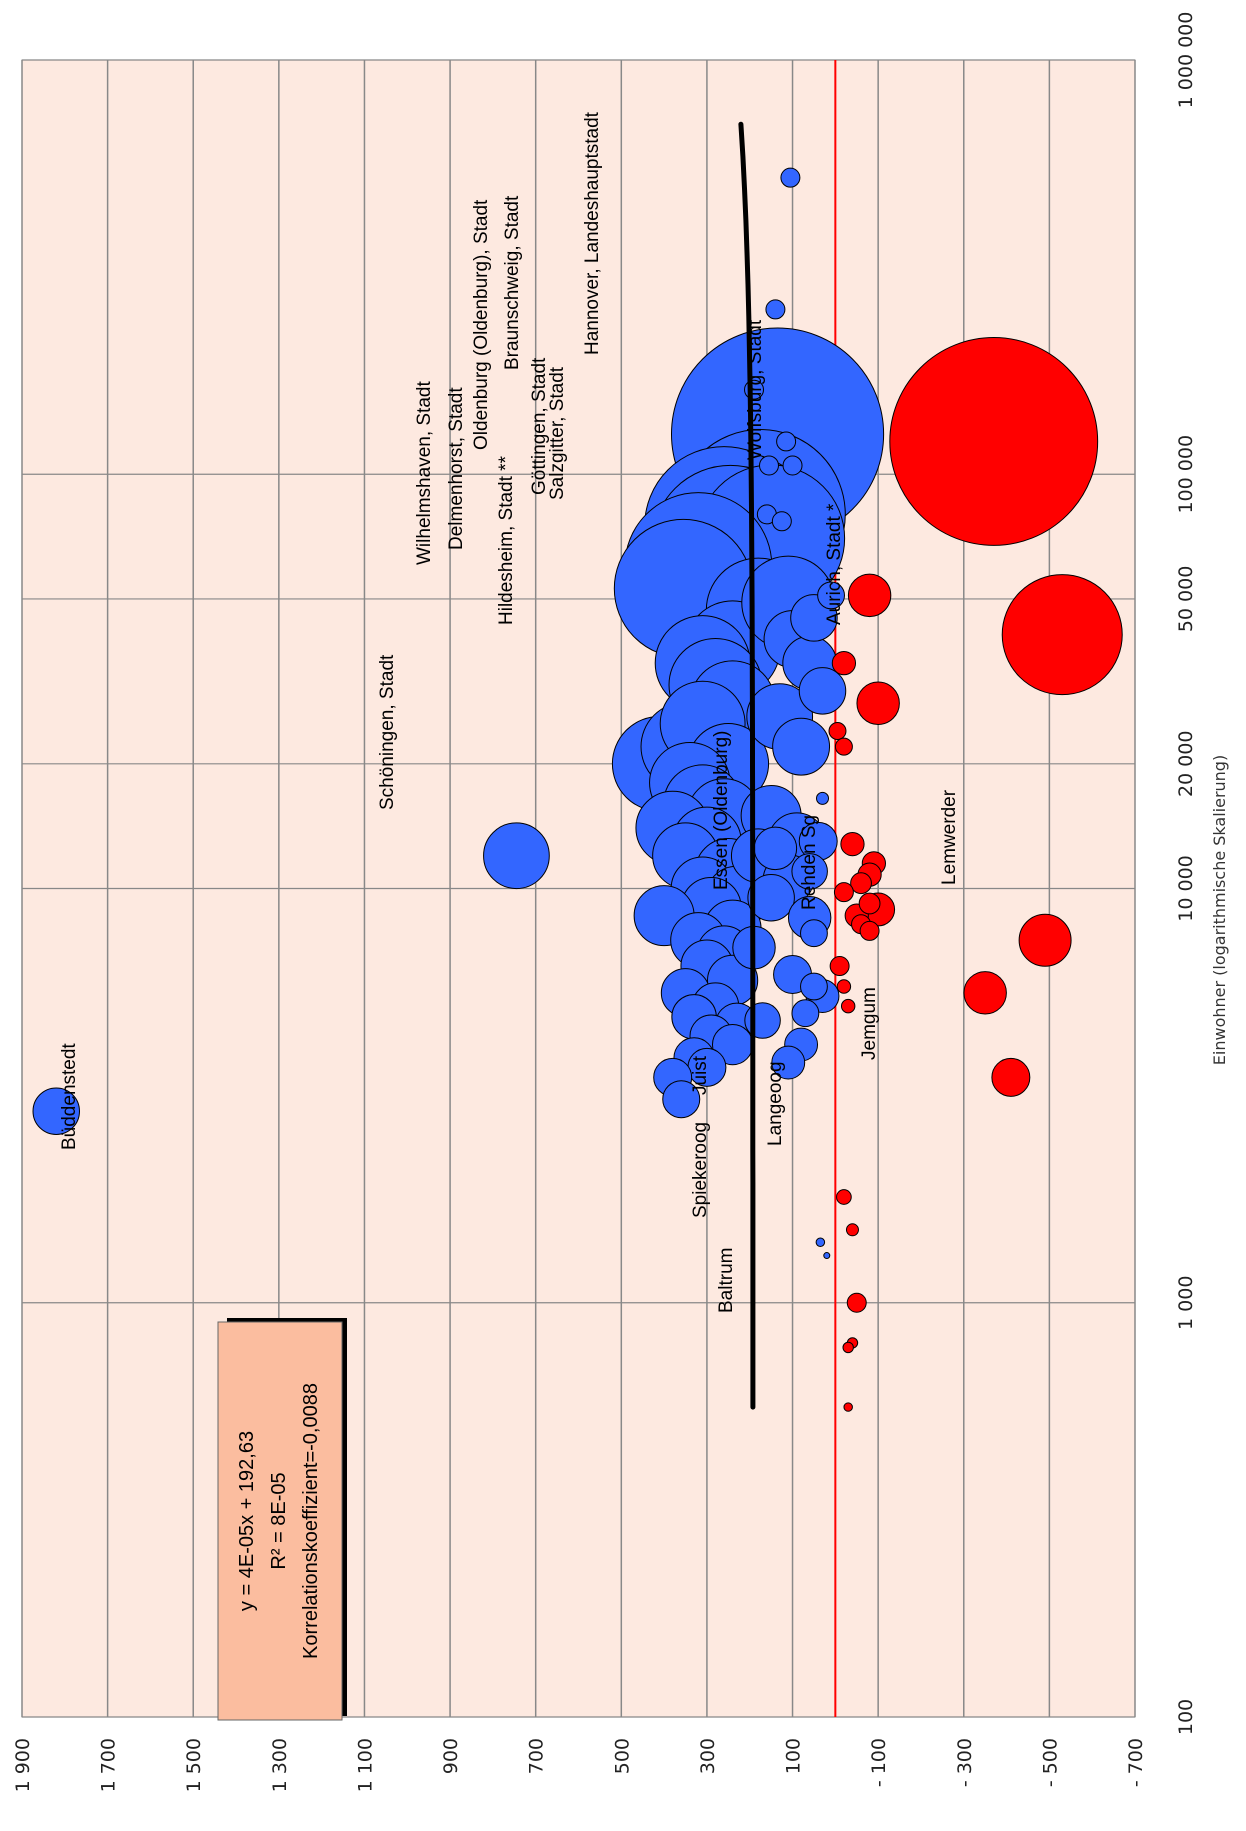 This screenshot has width=1246, height=1831. Describe the element at coordinates (456, 468) in the screenshot. I see `point-label: Delmenhorst, Stadt` at that location.